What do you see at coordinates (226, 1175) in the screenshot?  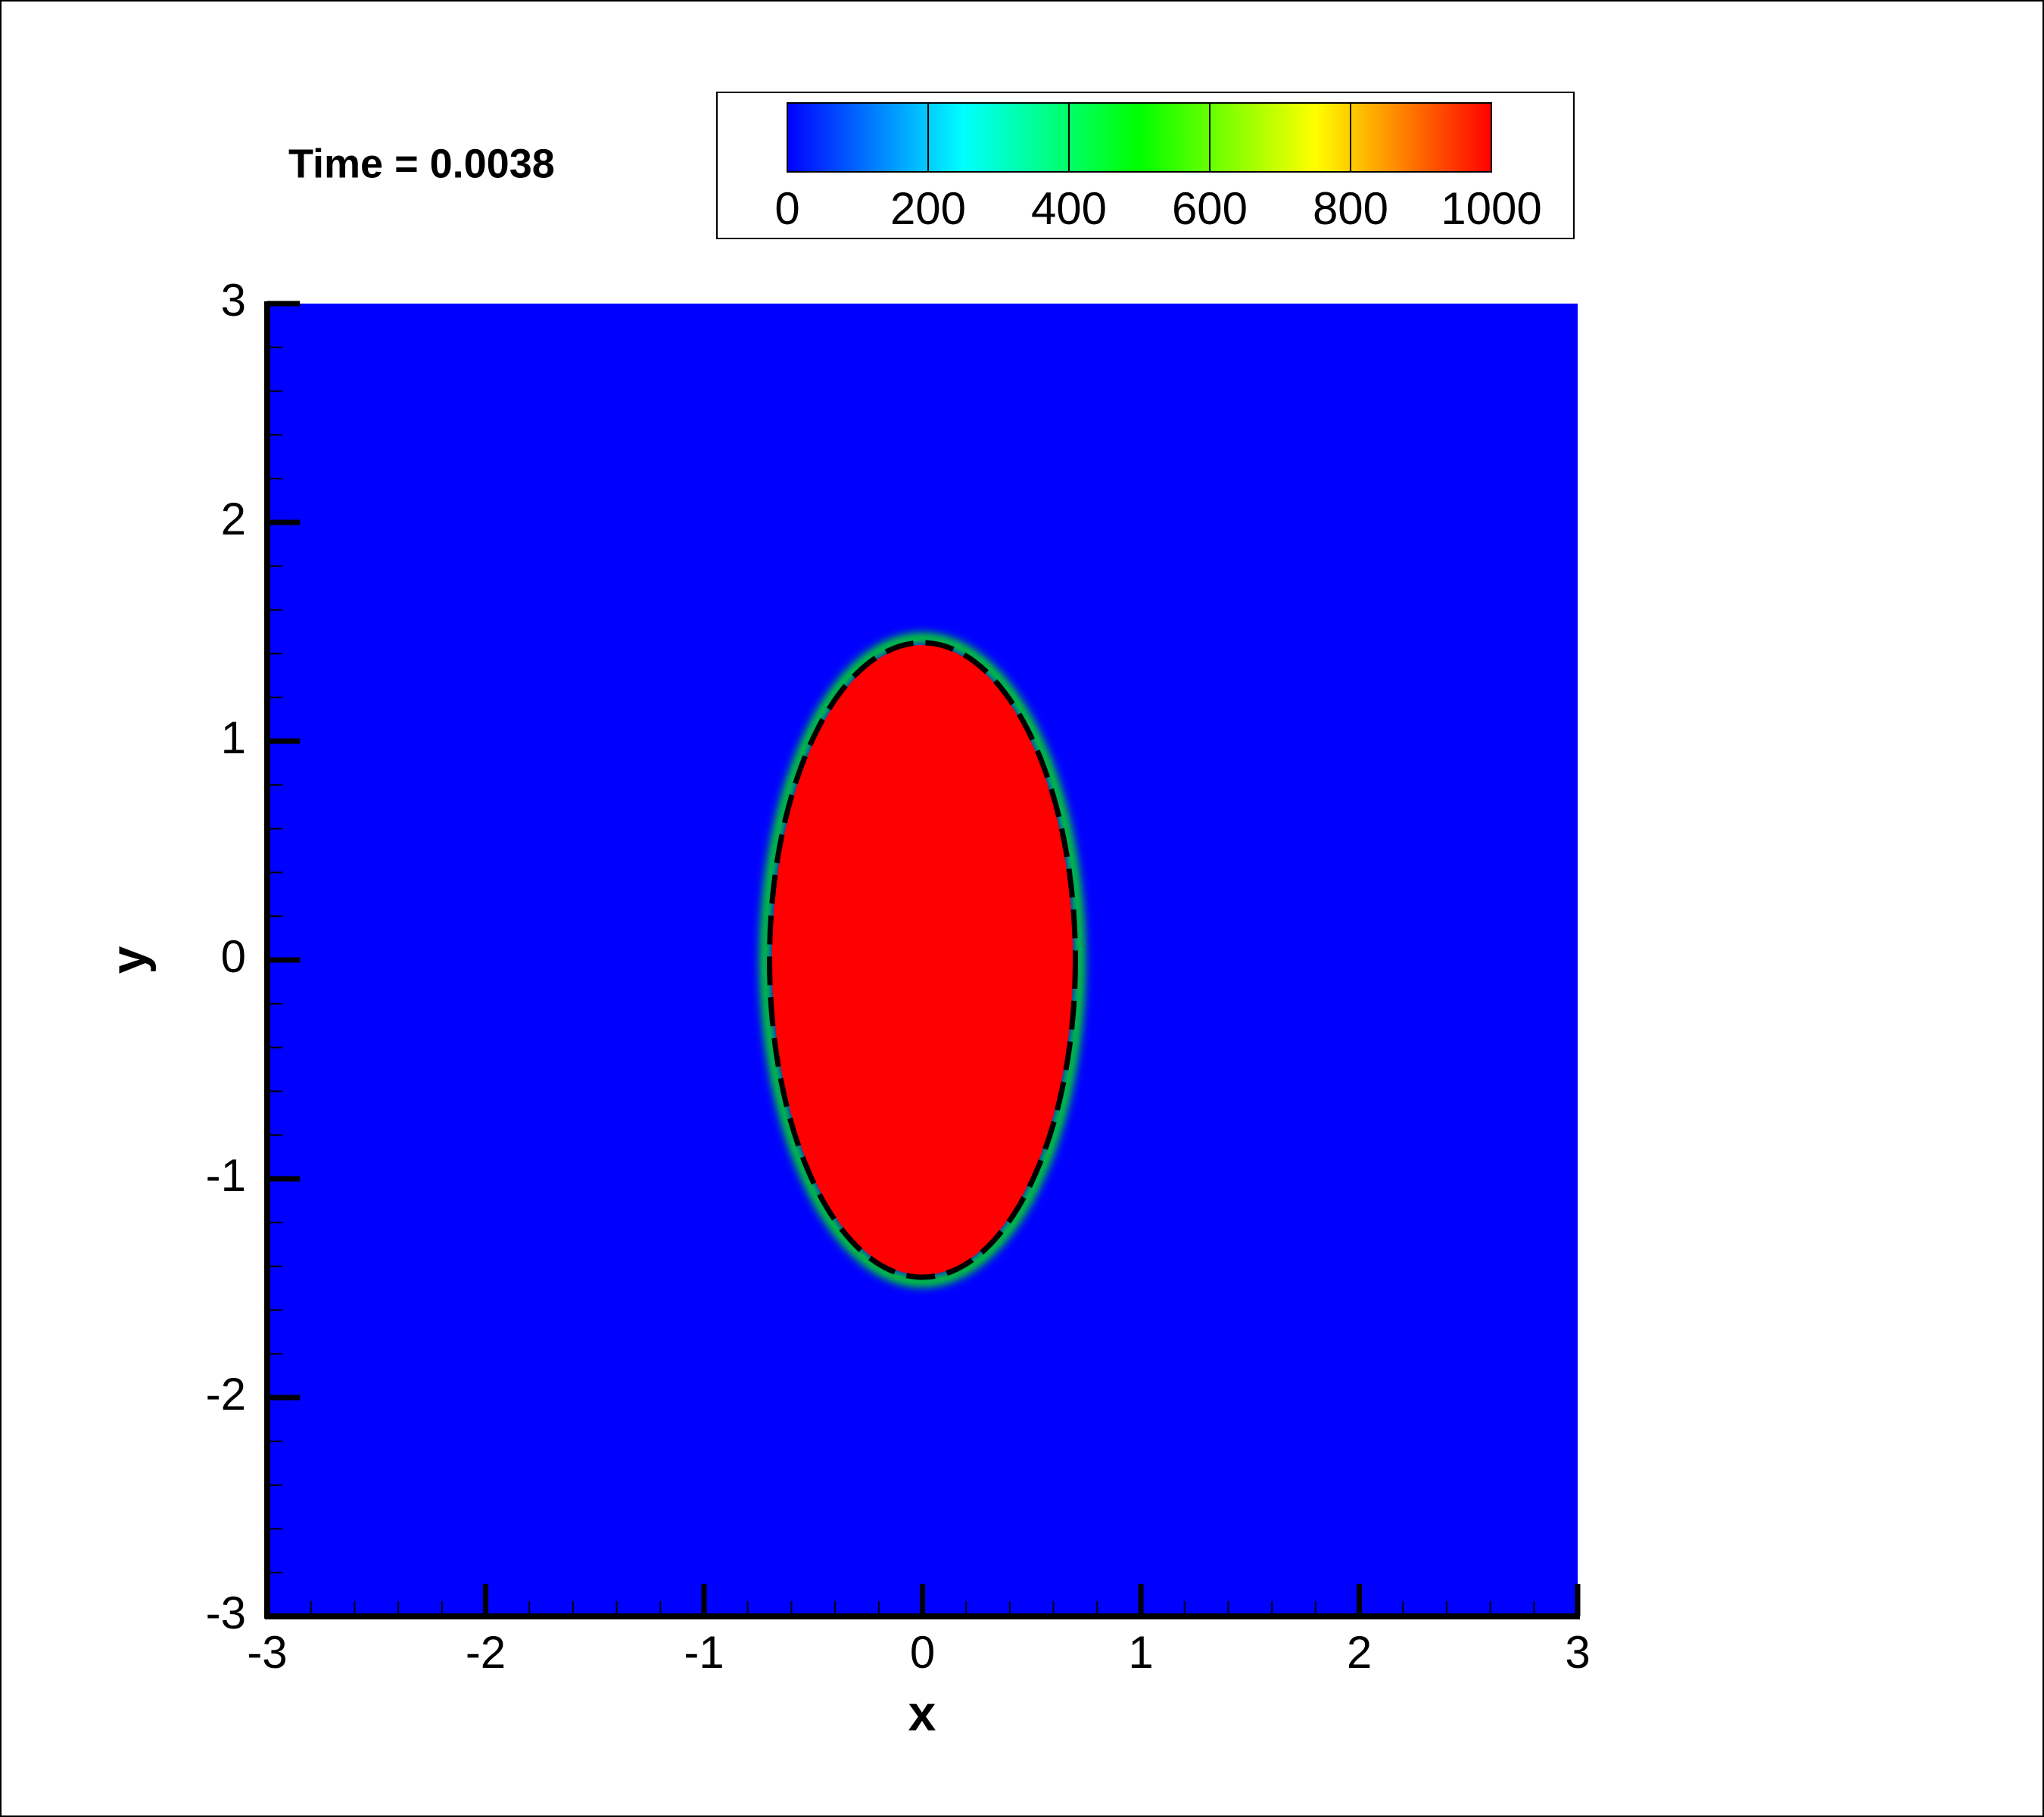 I see `y-tick-label: -1` at bounding box center [226, 1175].